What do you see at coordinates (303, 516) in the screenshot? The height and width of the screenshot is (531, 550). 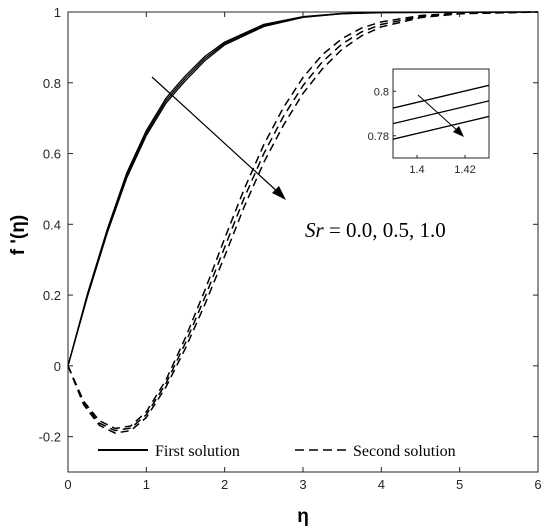 I see `x-axis-label: η` at bounding box center [303, 516].